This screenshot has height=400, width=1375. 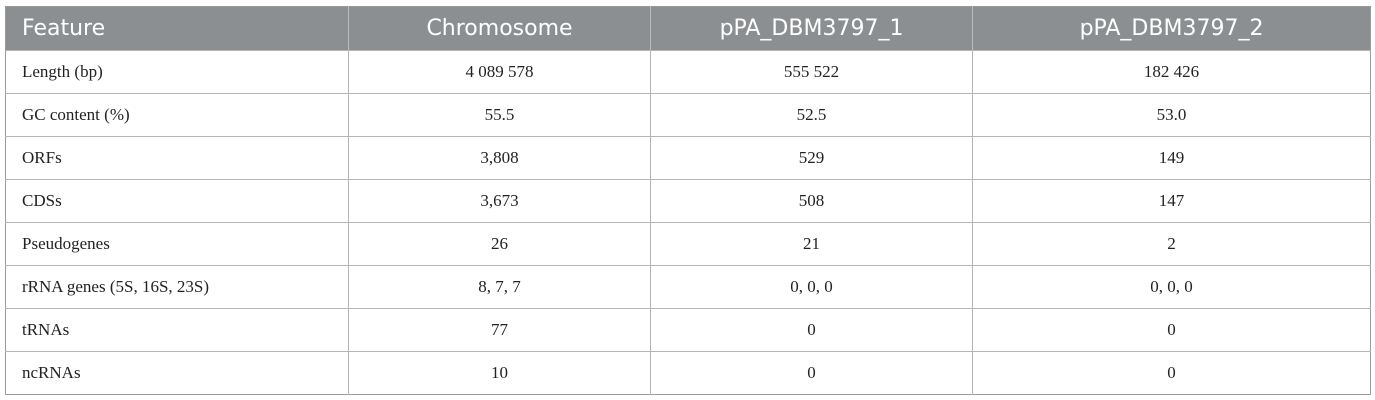 What do you see at coordinates (1171, 201) in the screenshot?
I see `cell-plasmid-2: 147` at bounding box center [1171, 201].